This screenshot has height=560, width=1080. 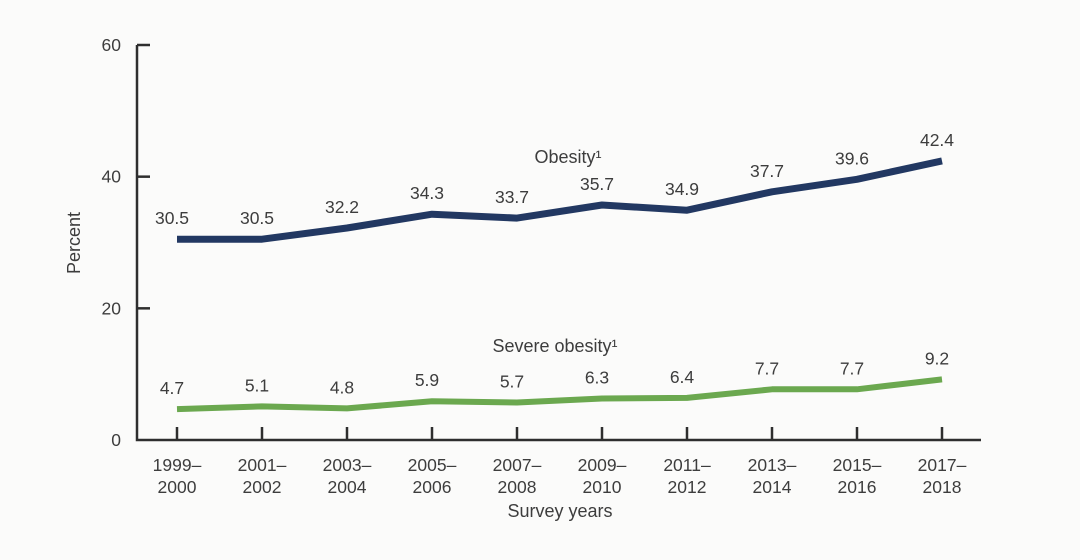 I want to click on x-tick-label-line1: 2007–, so click(x=517, y=465).